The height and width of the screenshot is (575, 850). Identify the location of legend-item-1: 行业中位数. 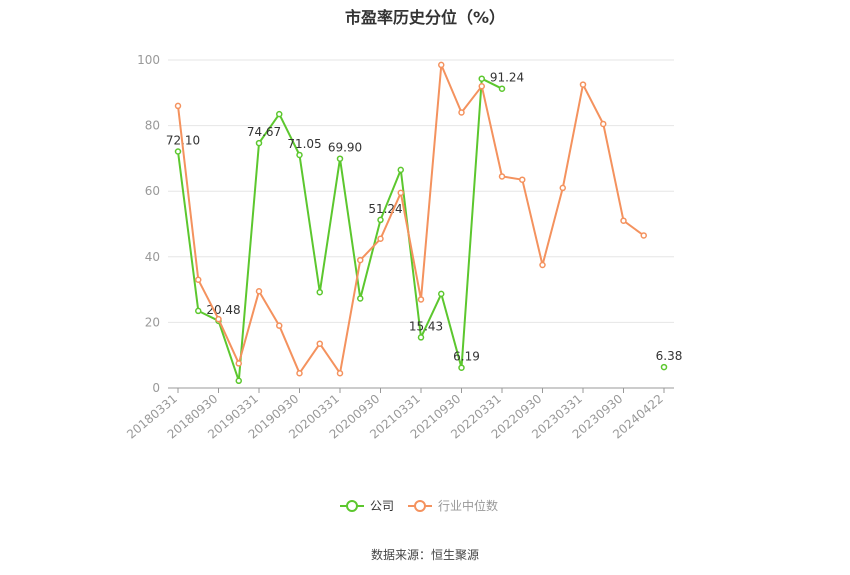
(453, 505).